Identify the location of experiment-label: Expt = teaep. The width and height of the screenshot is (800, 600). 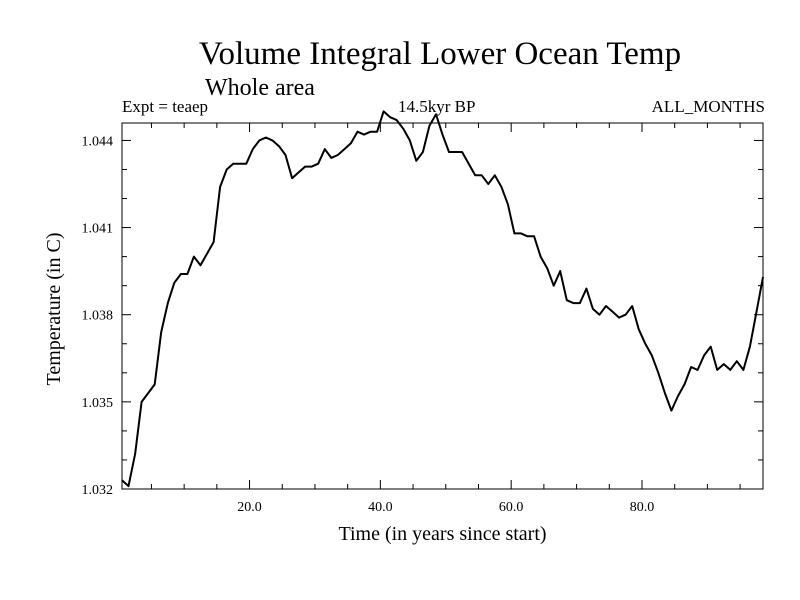
(165, 106).